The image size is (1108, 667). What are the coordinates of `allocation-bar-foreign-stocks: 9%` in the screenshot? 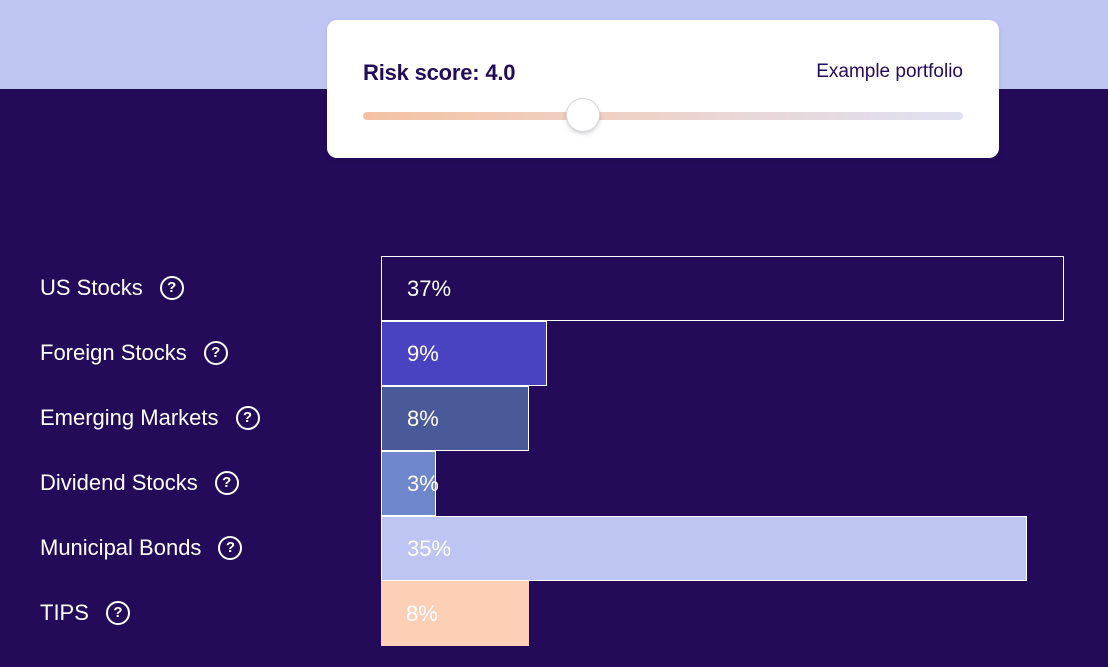 It's located at (464, 353).